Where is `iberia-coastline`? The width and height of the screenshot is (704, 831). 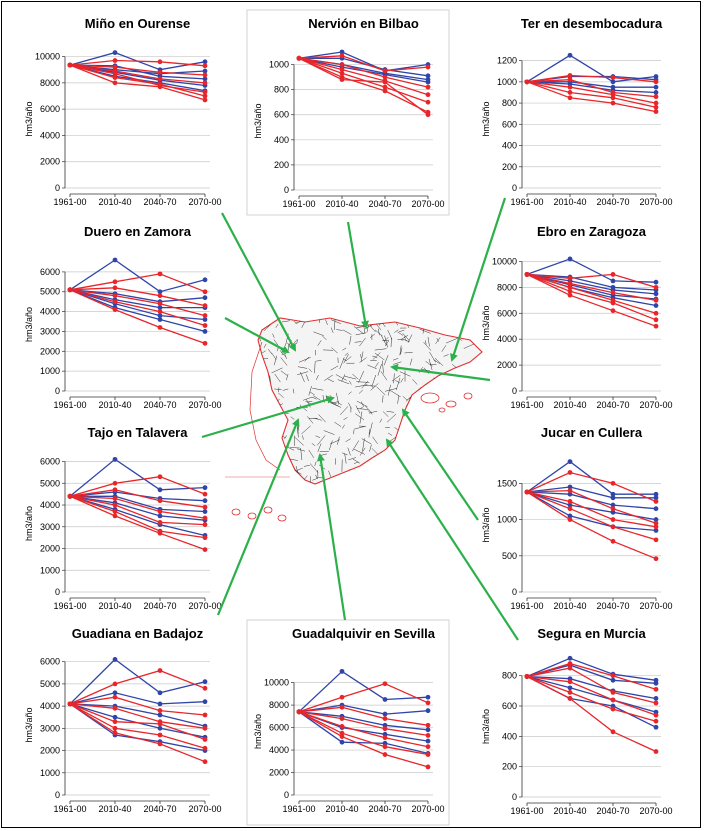 iberia-coastline is located at coordinates (370, 401).